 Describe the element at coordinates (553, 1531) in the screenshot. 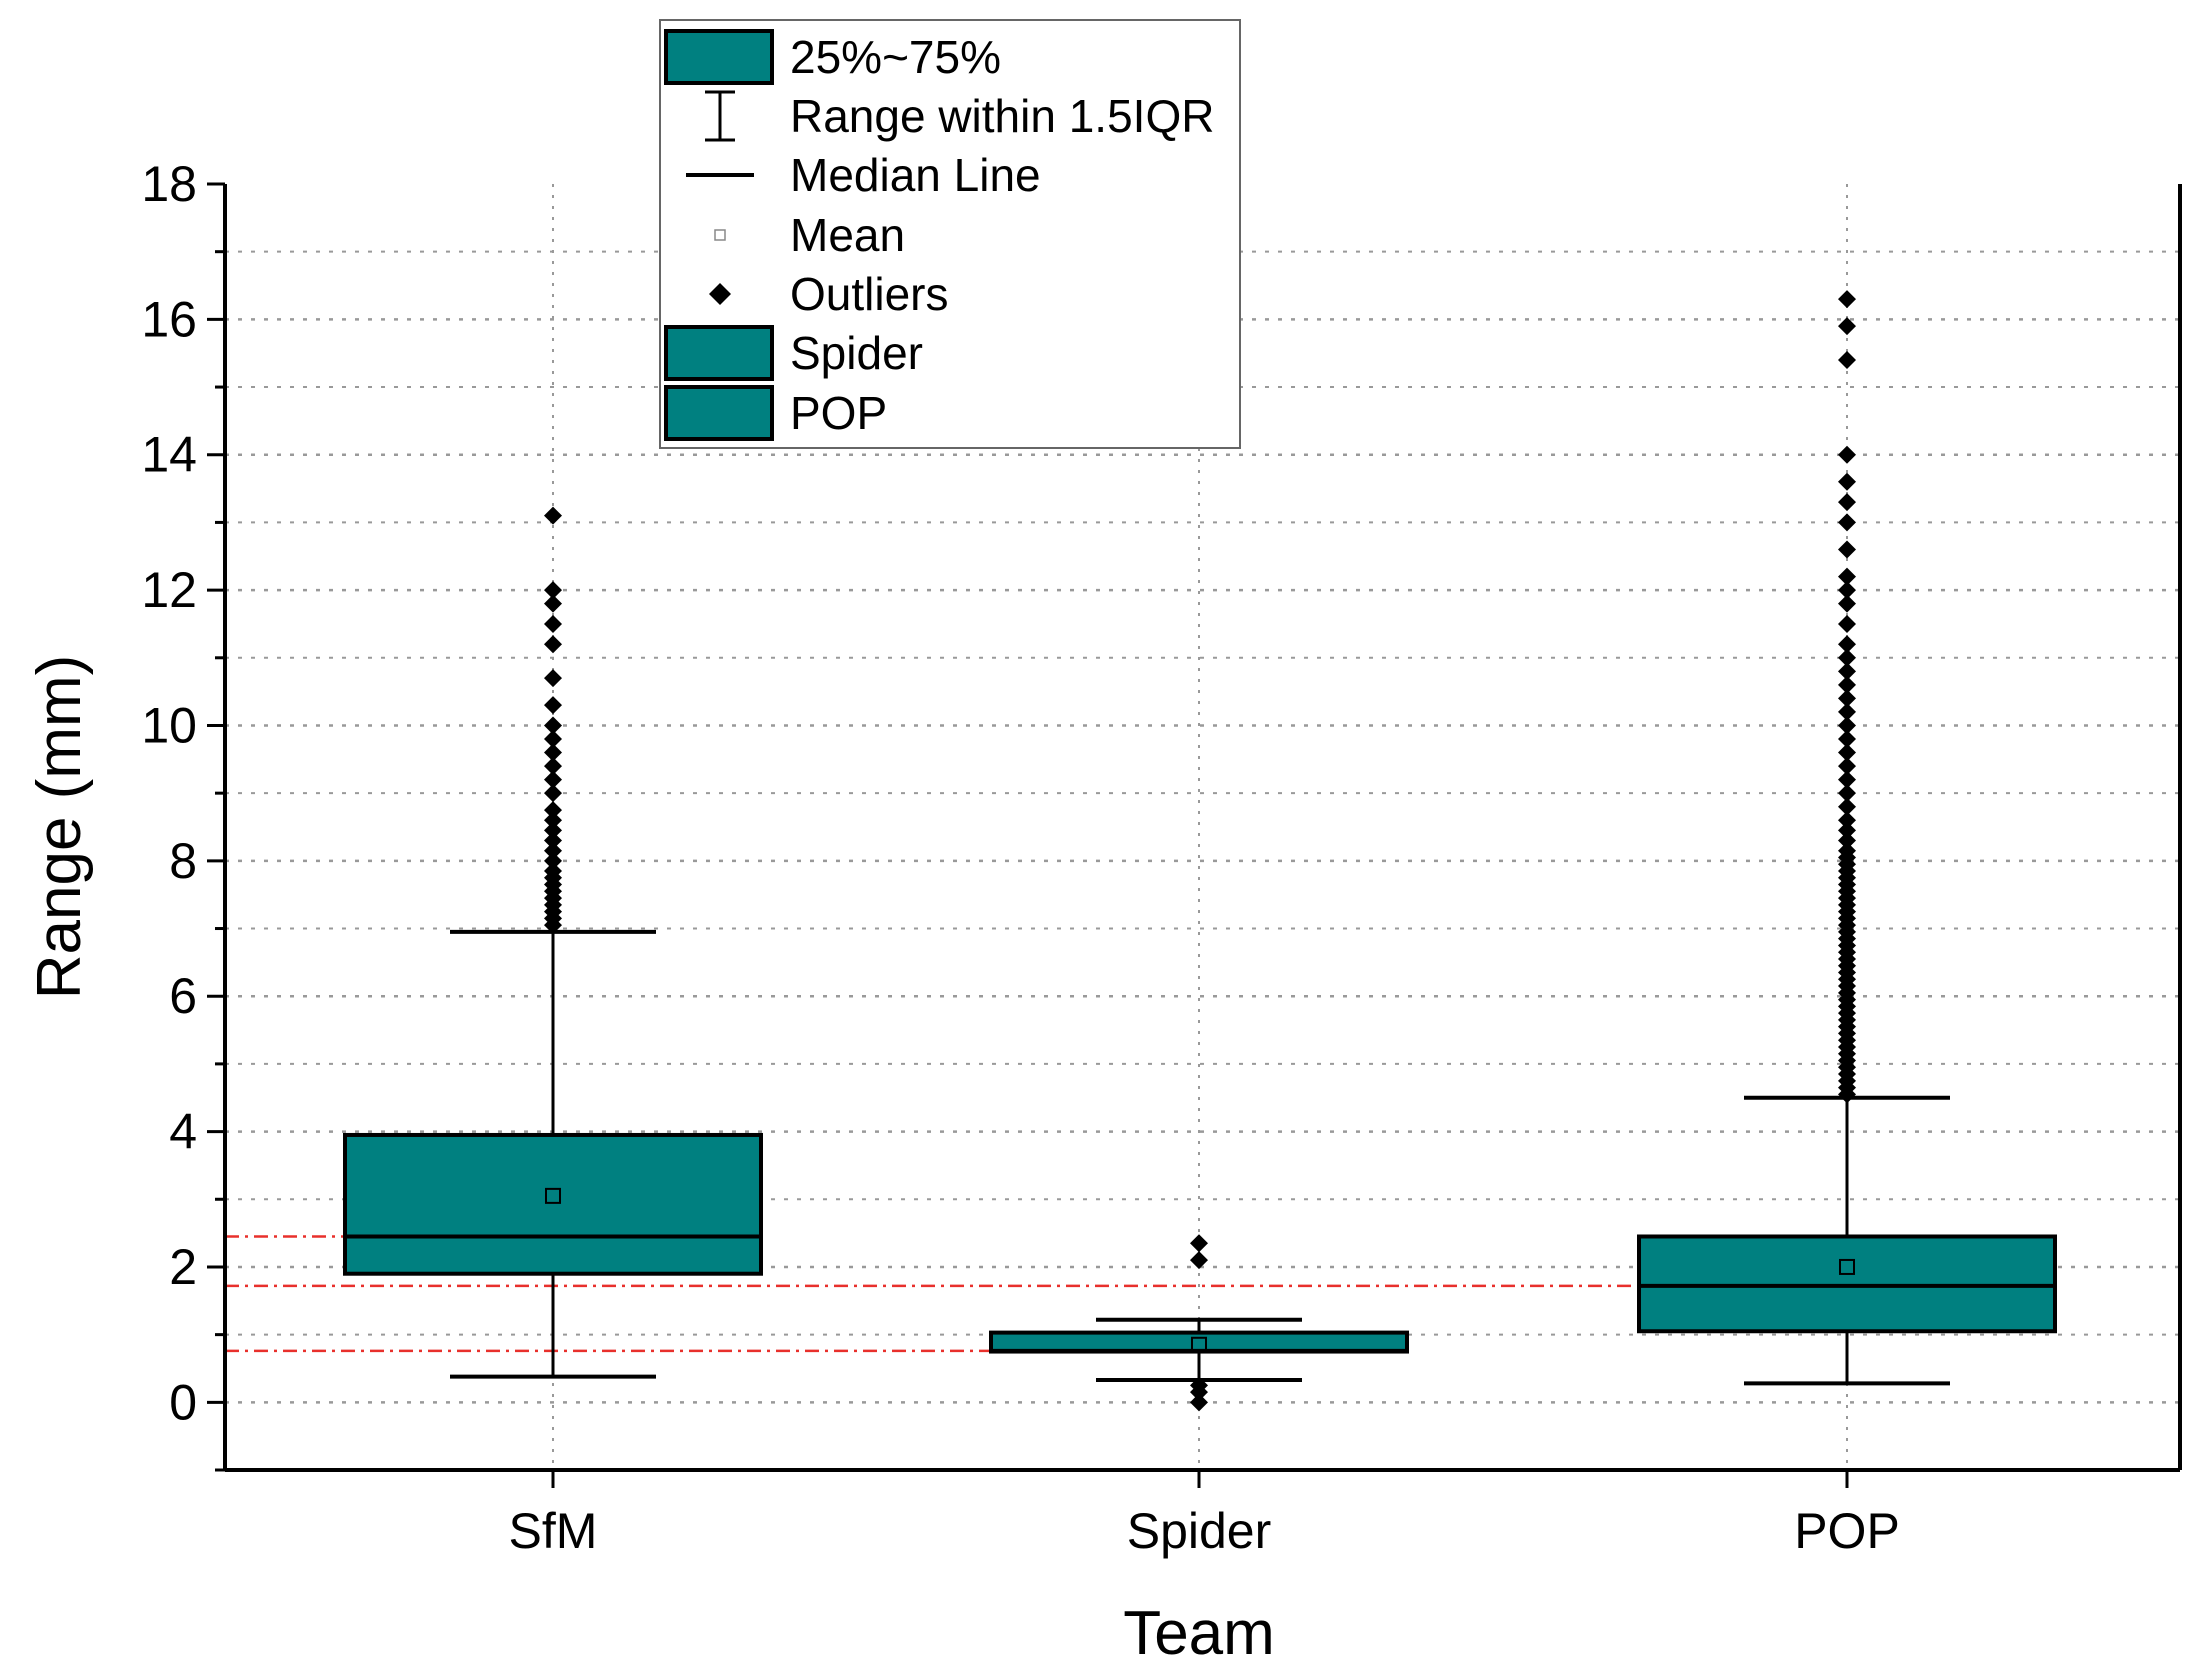

I see `x-tick-label: SfM` at that location.